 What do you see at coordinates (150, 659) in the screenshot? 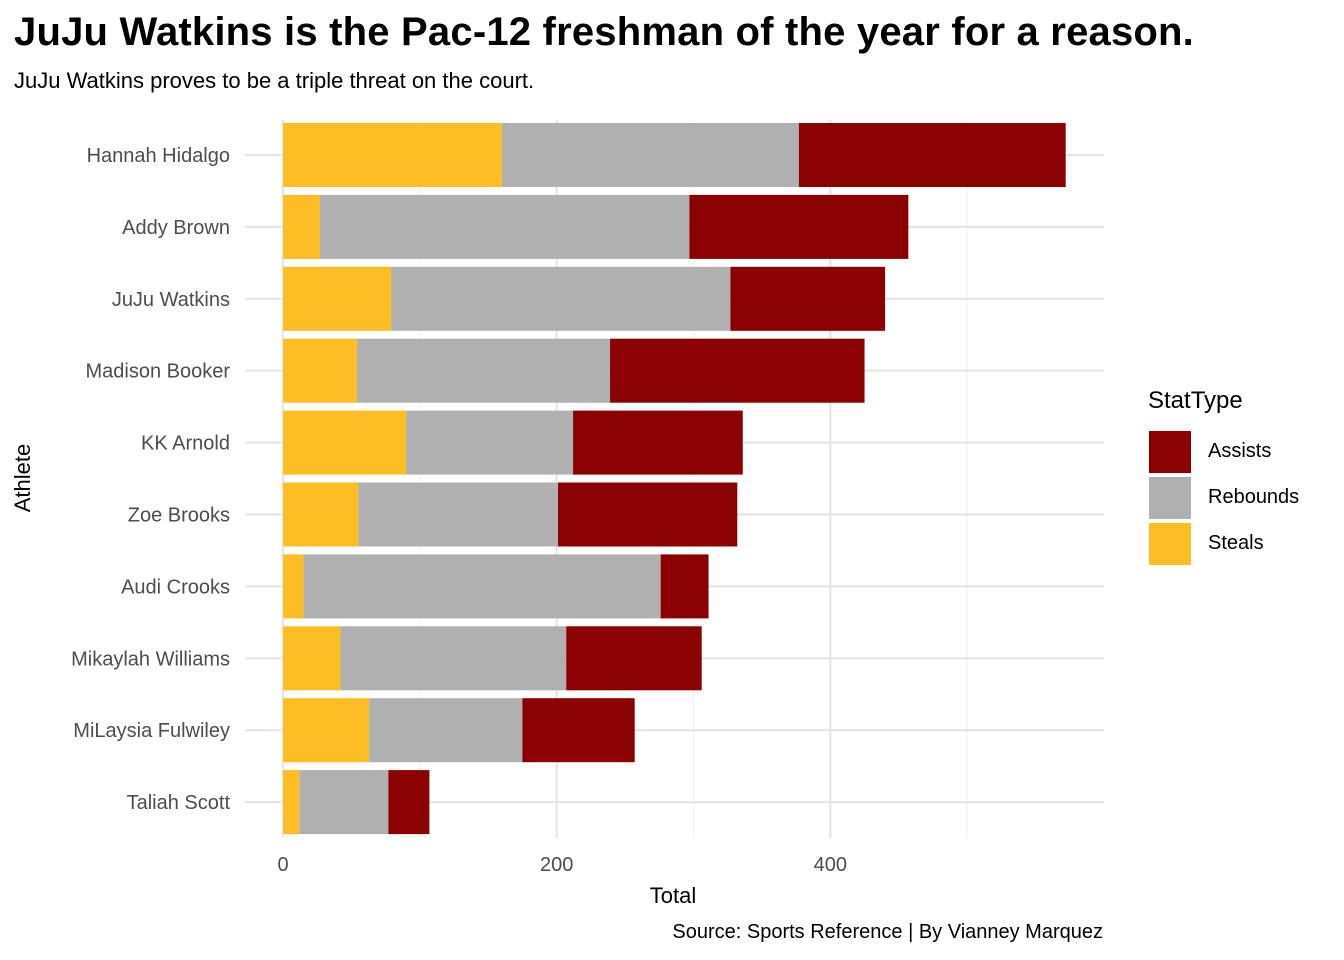
I see `y-tick-label: Mikaylah Williams` at bounding box center [150, 659].